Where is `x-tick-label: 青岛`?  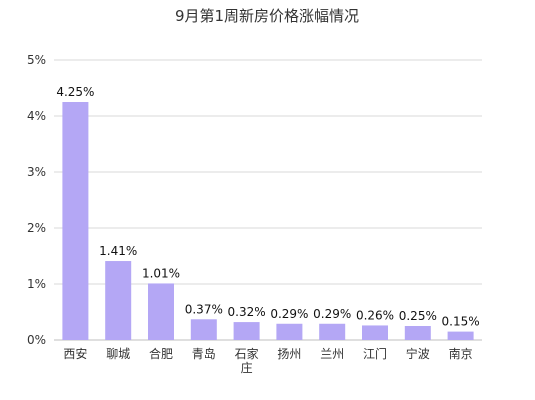 x-tick-label: 青岛 is located at coordinates (204, 353).